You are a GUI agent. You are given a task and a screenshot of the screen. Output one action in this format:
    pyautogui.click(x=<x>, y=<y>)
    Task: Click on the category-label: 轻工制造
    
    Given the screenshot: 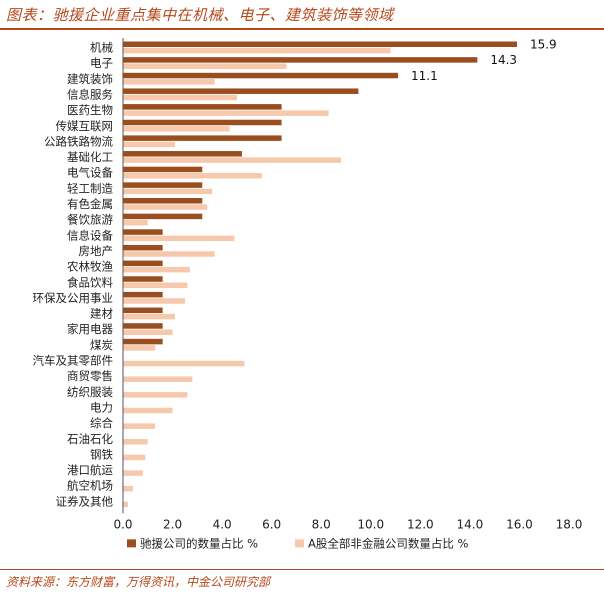 What is the action you would take?
    pyautogui.click(x=90, y=188)
    